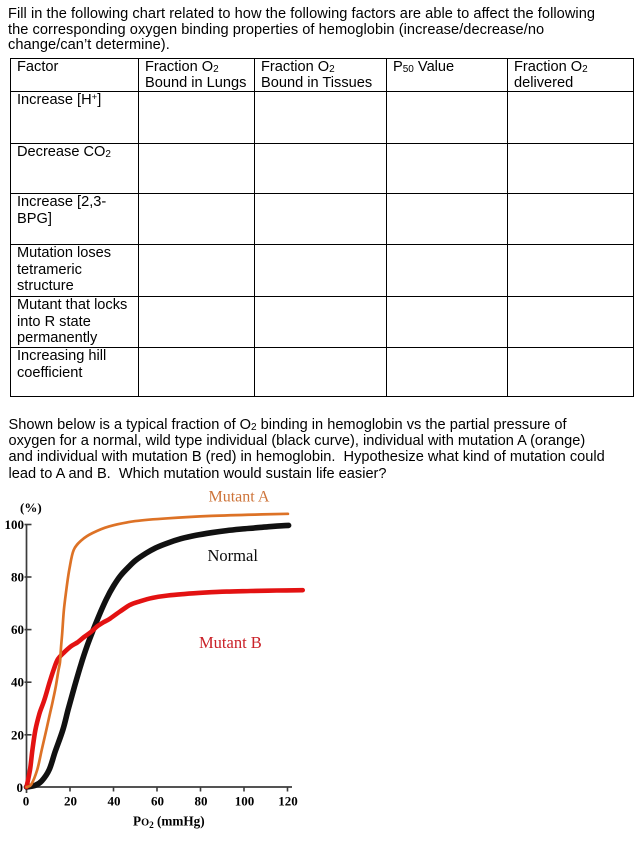 Image resolution: width=637 pixels, height=854 pixels. What do you see at coordinates (169, 823) in the screenshot?
I see `svg-text: PO2 (mmHg)` at bounding box center [169, 823].